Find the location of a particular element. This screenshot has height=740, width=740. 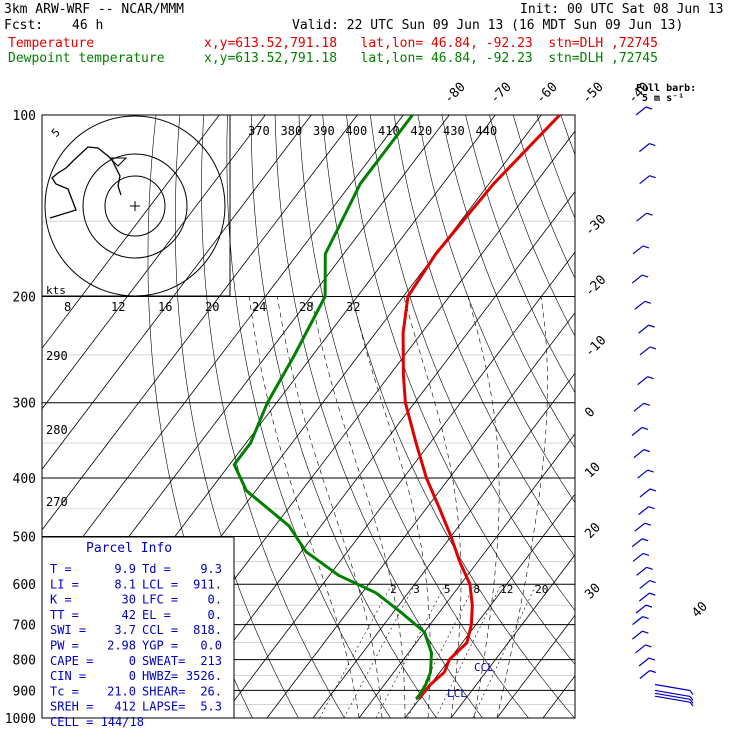

theta-label: 440 is located at coordinates (487, 131).